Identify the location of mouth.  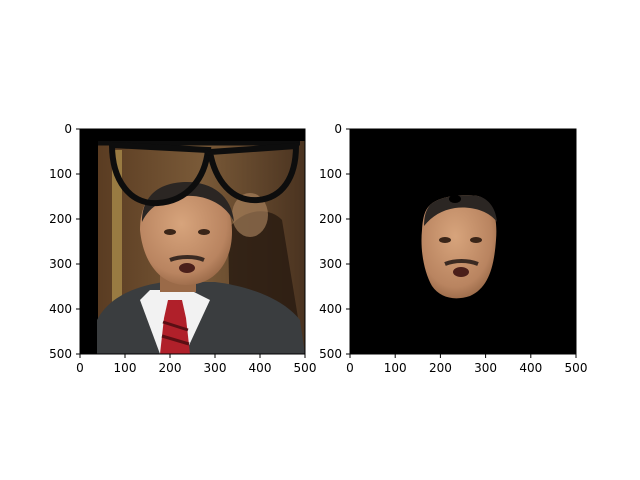
(187, 268).